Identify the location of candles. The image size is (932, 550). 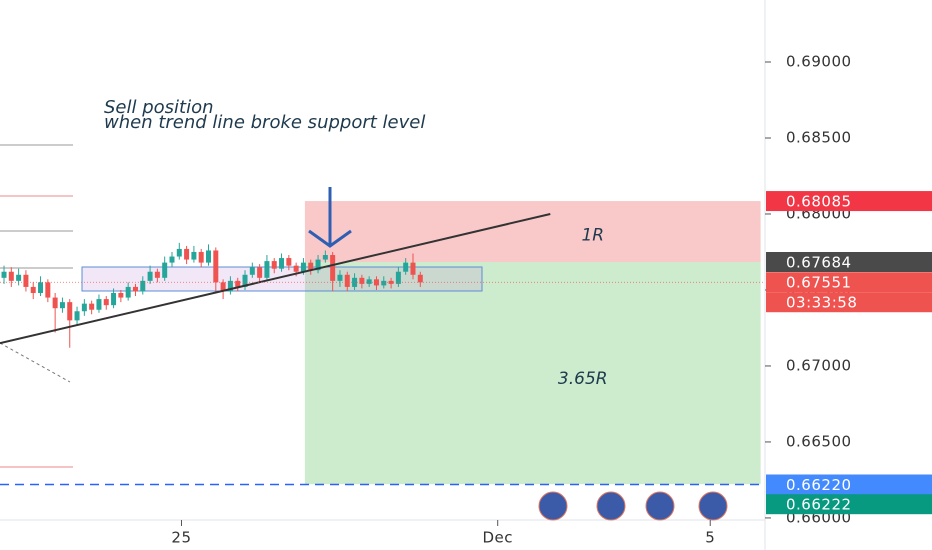
(212, 295).